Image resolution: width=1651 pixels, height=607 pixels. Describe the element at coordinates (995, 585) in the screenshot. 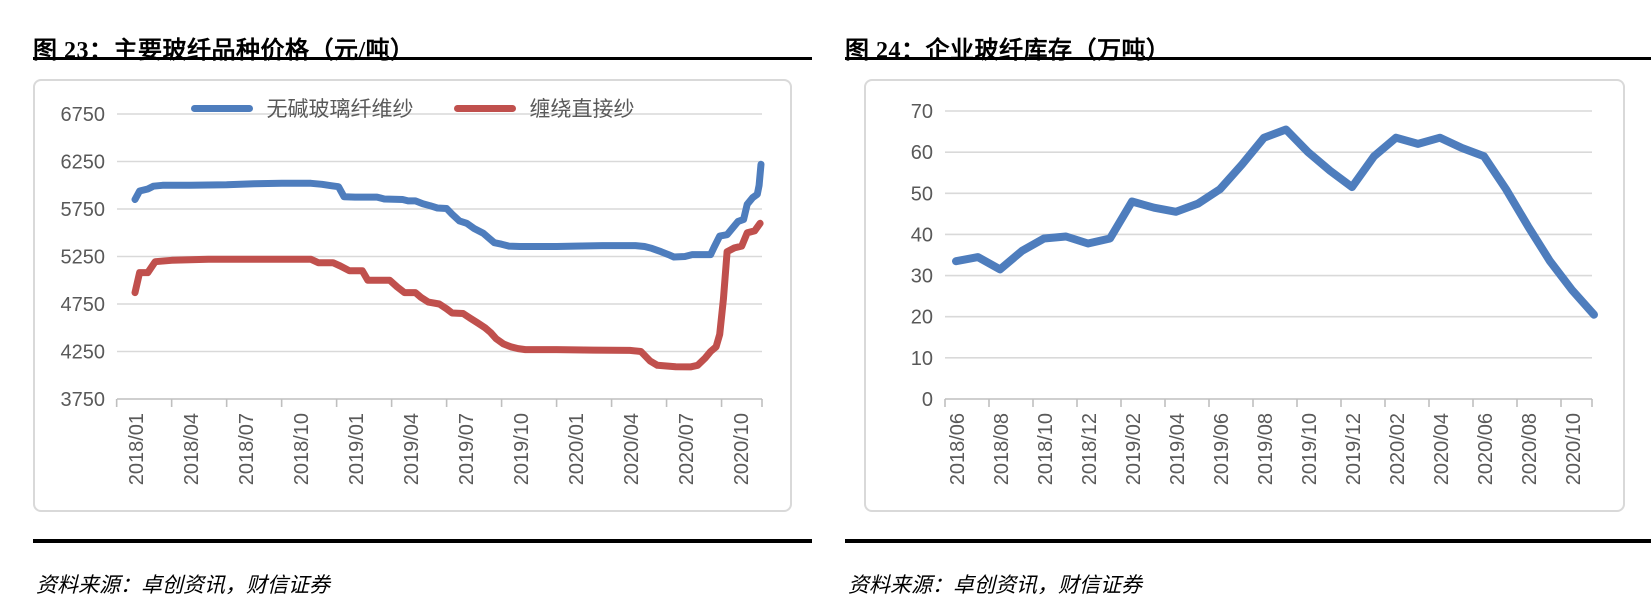

I see `figure-24-source: 资料来源：卓创资讯，财信证券` at that location.